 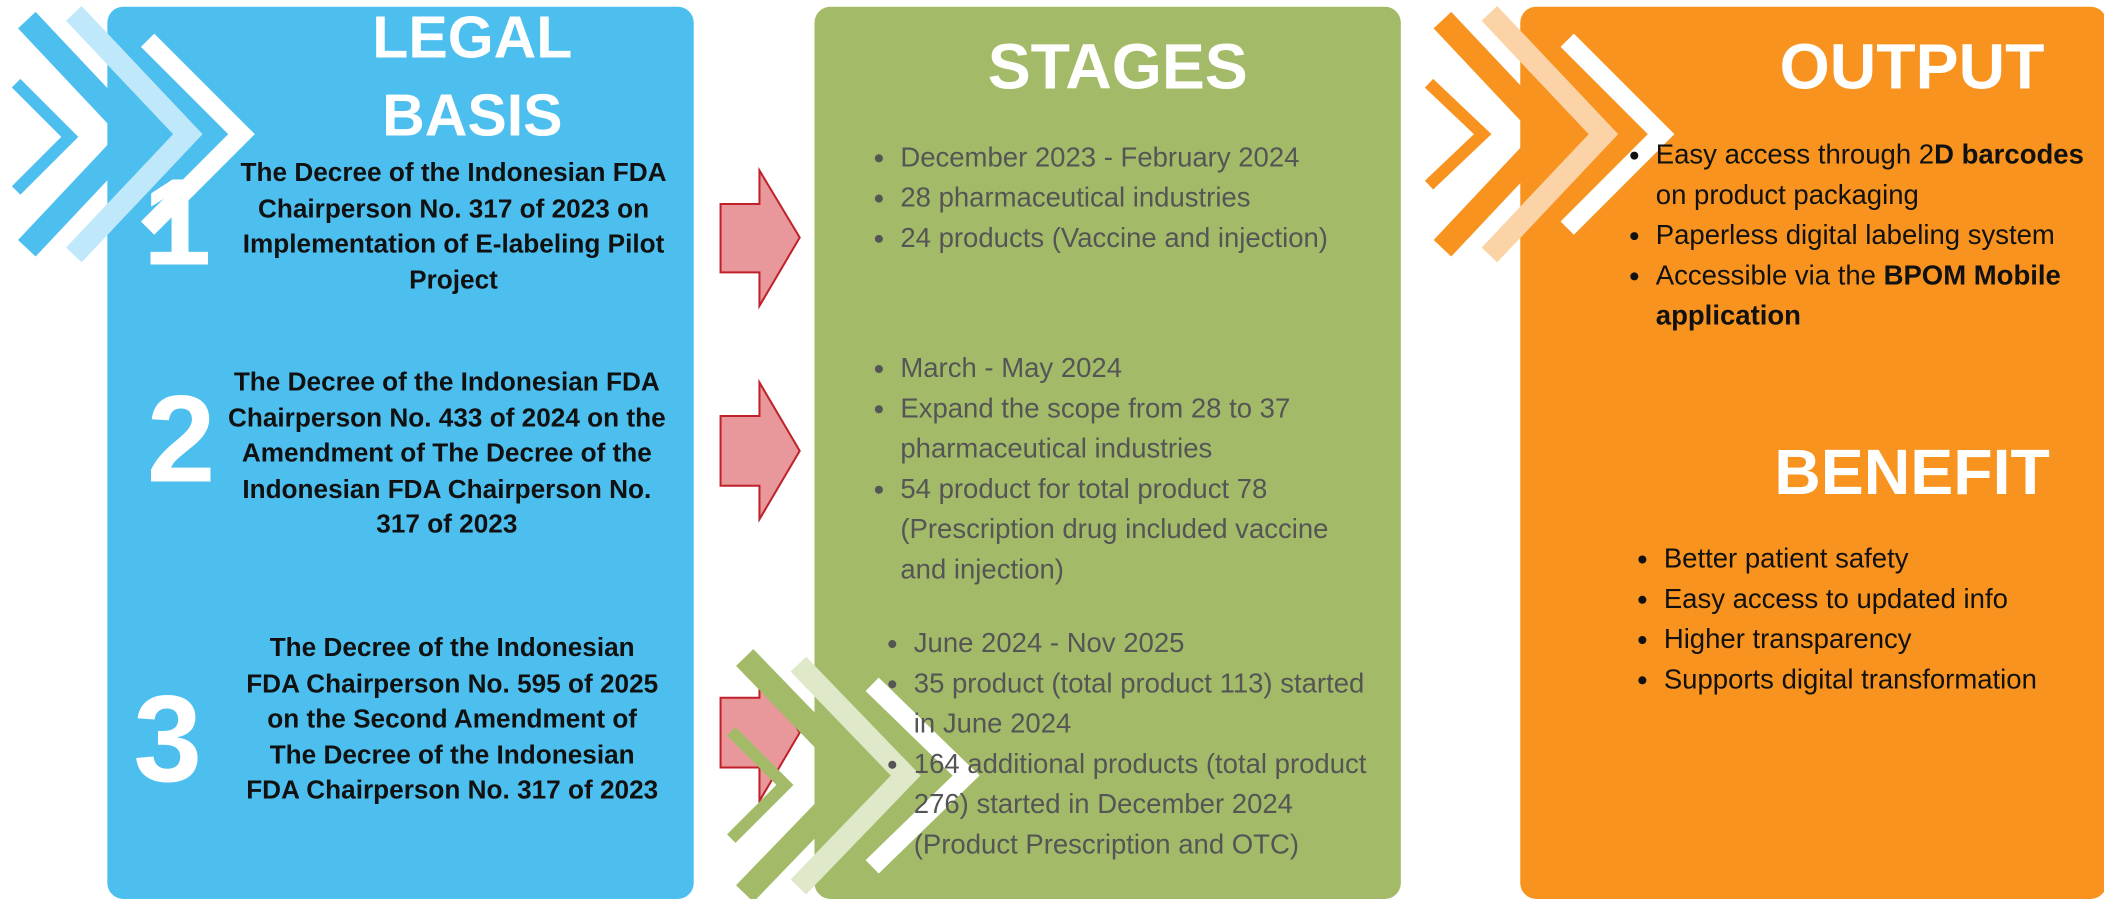 What do you see at coordinates (1855, 235) in the screenshot?
I see `text: Paperless digital labeling system` at bounding box center [1855, 235].